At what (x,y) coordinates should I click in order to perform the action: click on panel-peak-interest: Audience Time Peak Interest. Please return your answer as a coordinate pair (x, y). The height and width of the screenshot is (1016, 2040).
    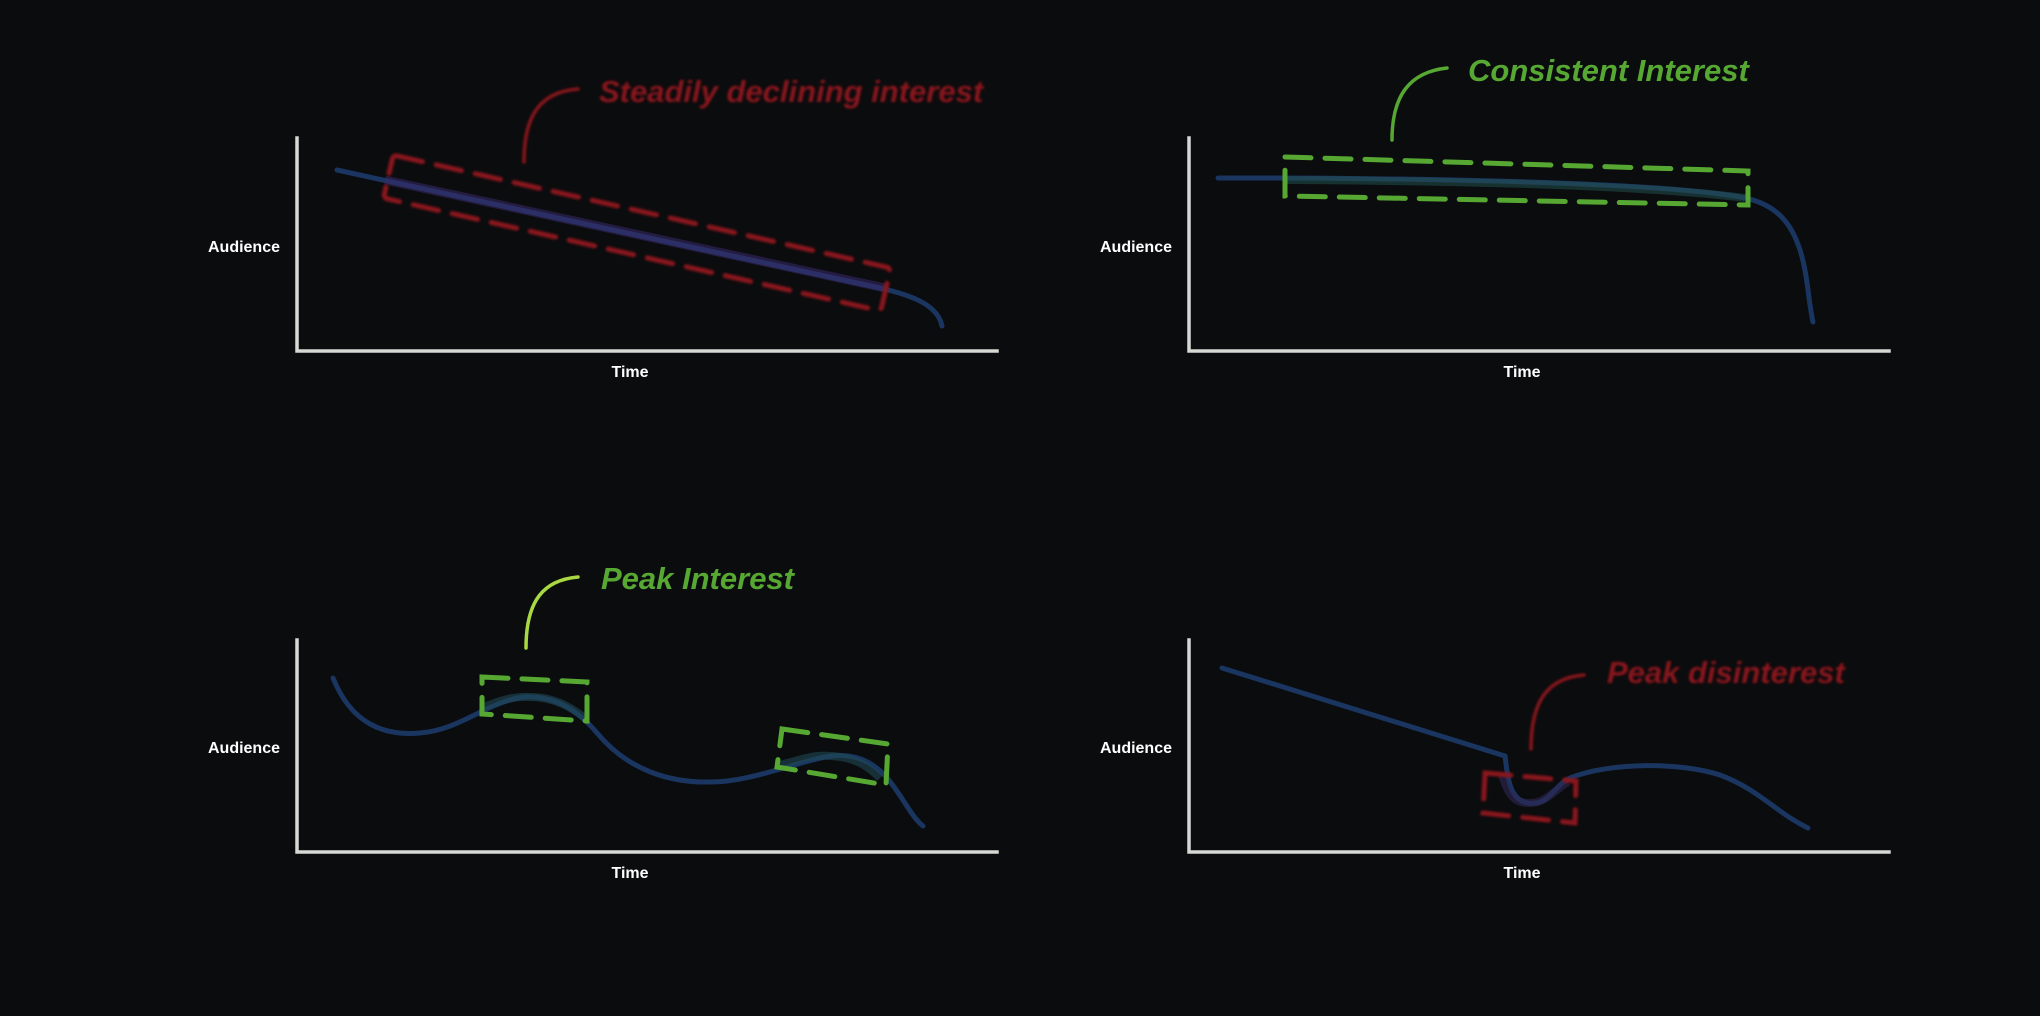
    Looking at the image, I should click on (603, 721).